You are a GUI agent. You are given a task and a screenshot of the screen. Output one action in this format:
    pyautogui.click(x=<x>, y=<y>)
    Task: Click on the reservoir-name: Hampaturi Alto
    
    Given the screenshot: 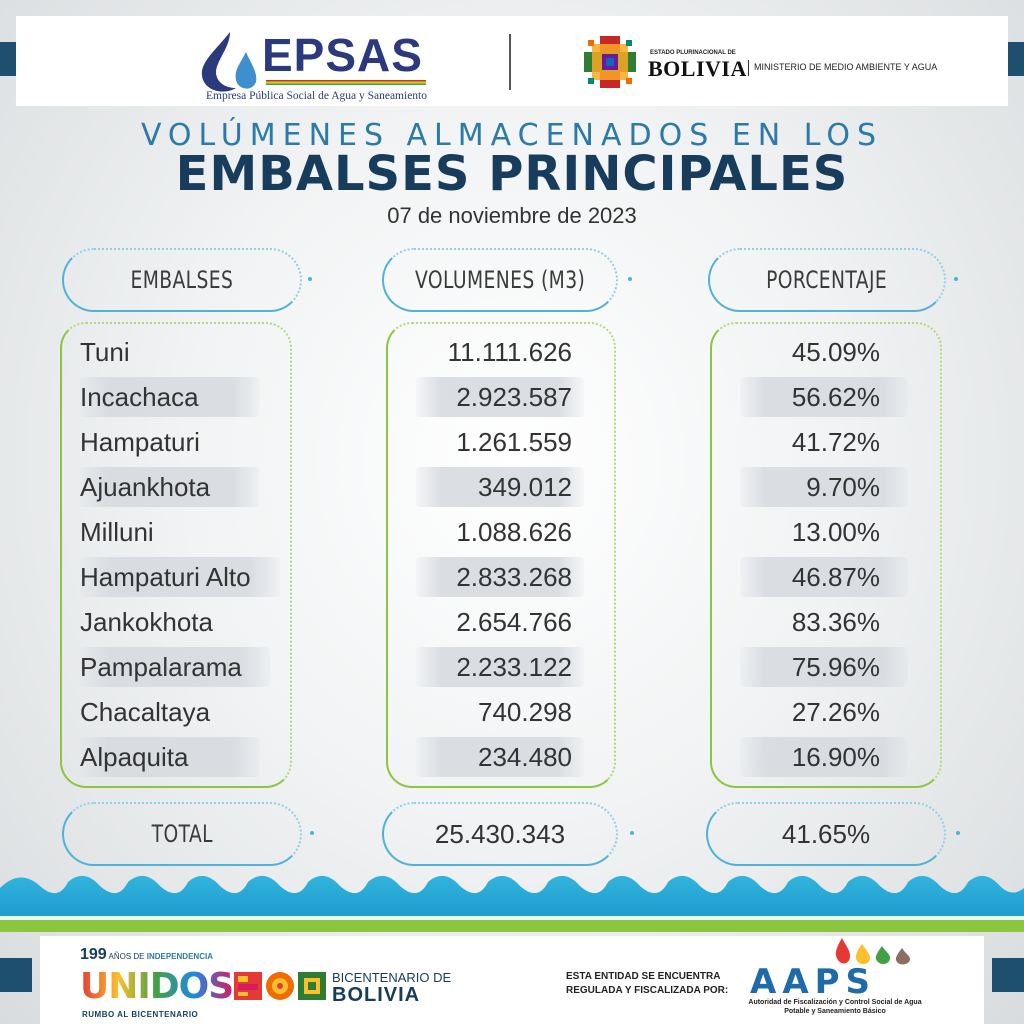 What is the action you would take?
    pyautogui.click(x=165, y=577)
    